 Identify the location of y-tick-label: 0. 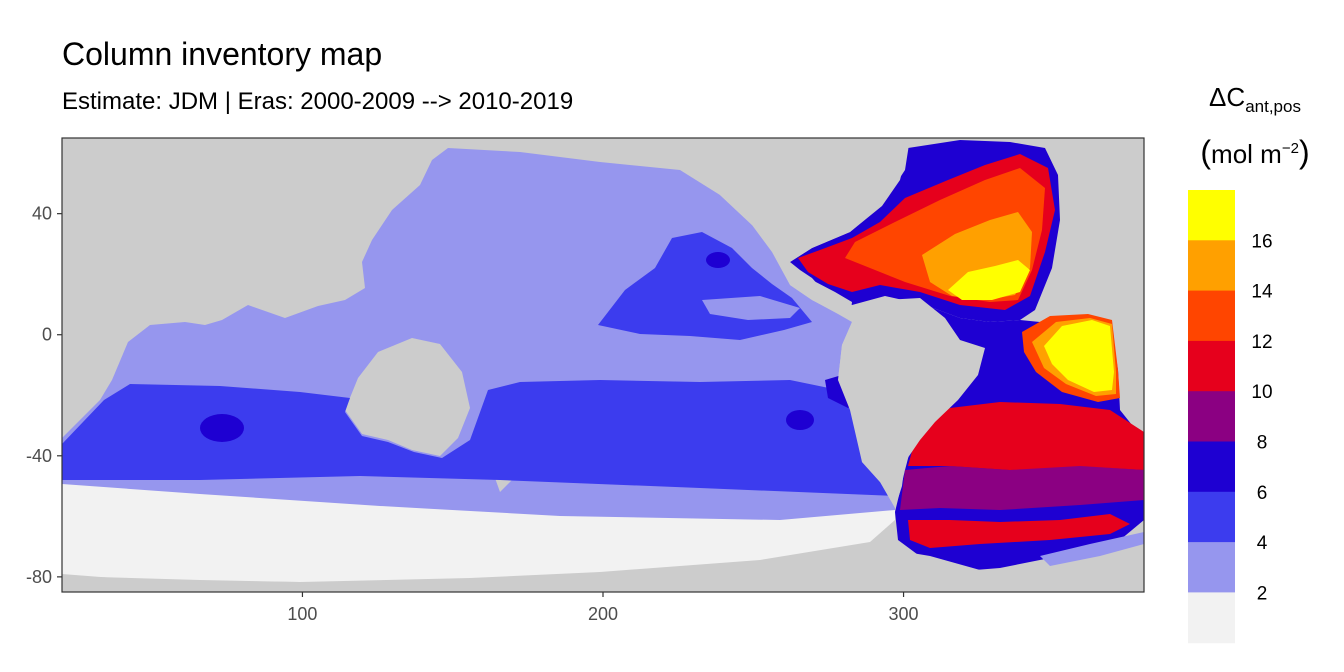
(47, 335).